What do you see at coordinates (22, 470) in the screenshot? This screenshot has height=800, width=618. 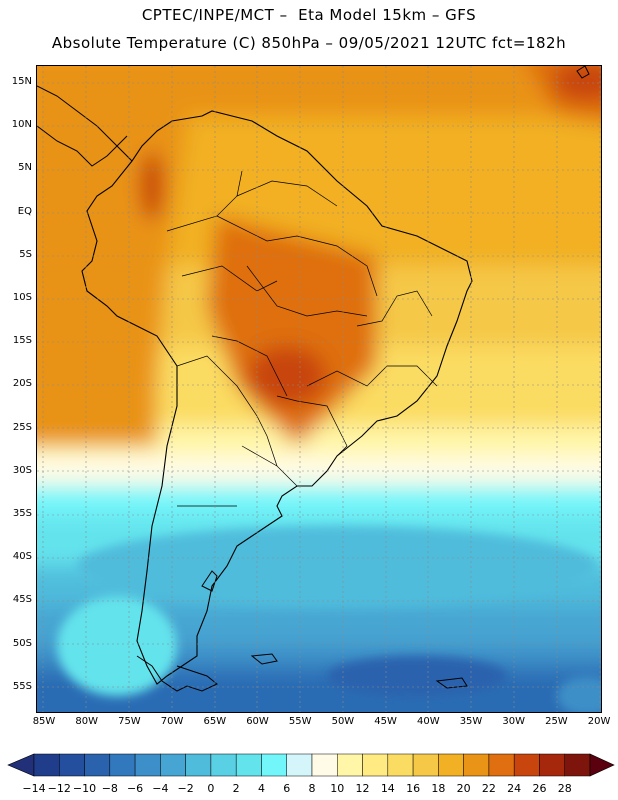 I see `latitude-label: 30S` at bounding box center [22, 470].